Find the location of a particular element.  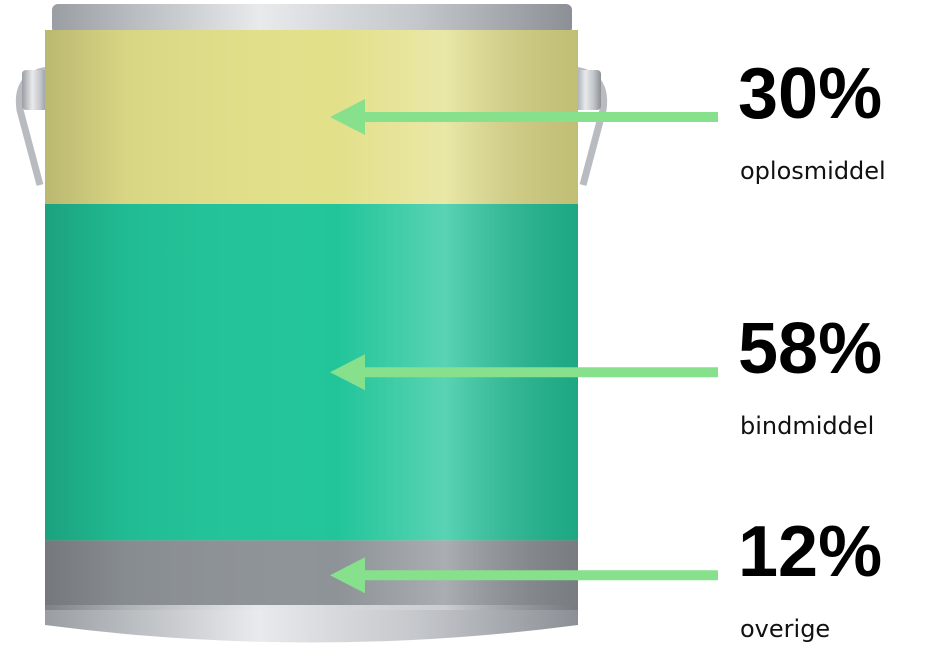

value-label: 30% is located at coordinates (810, 94).